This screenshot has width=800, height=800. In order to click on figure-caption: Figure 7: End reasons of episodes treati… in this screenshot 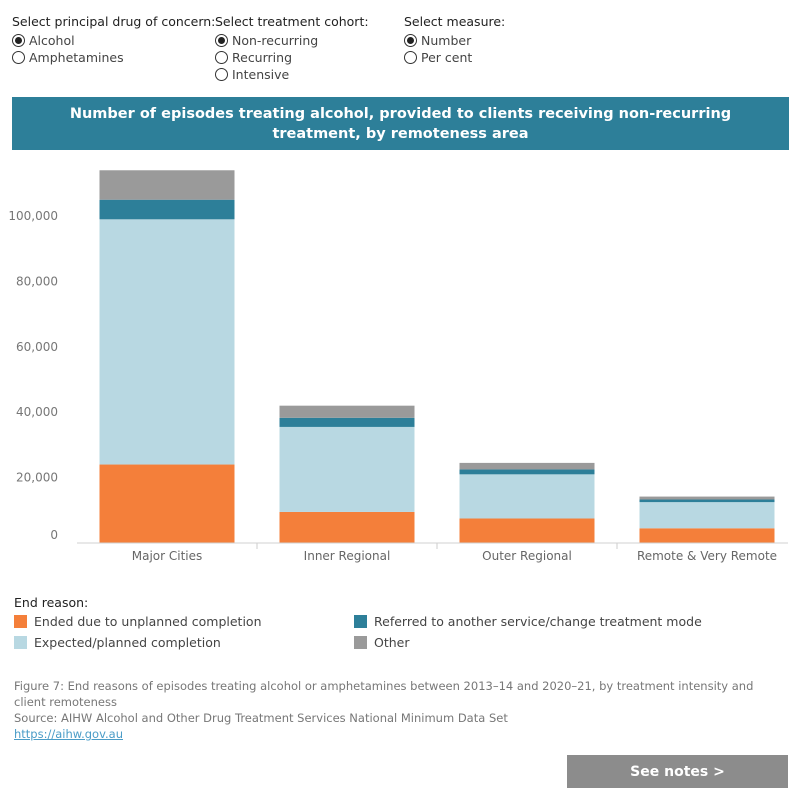, I will do `click(399, 710)`.